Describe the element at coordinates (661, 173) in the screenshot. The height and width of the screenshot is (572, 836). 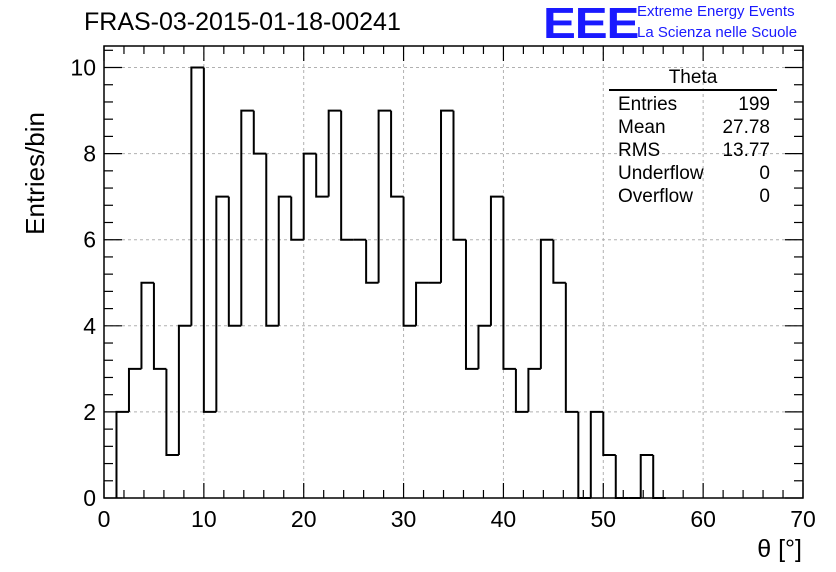
I see `stat-label: Underflow` at that location.